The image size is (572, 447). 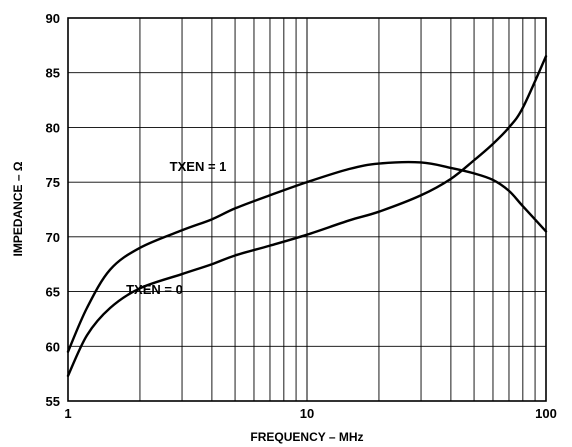 I want to click on y-tick-label: 65, so click(x=53, y=292).